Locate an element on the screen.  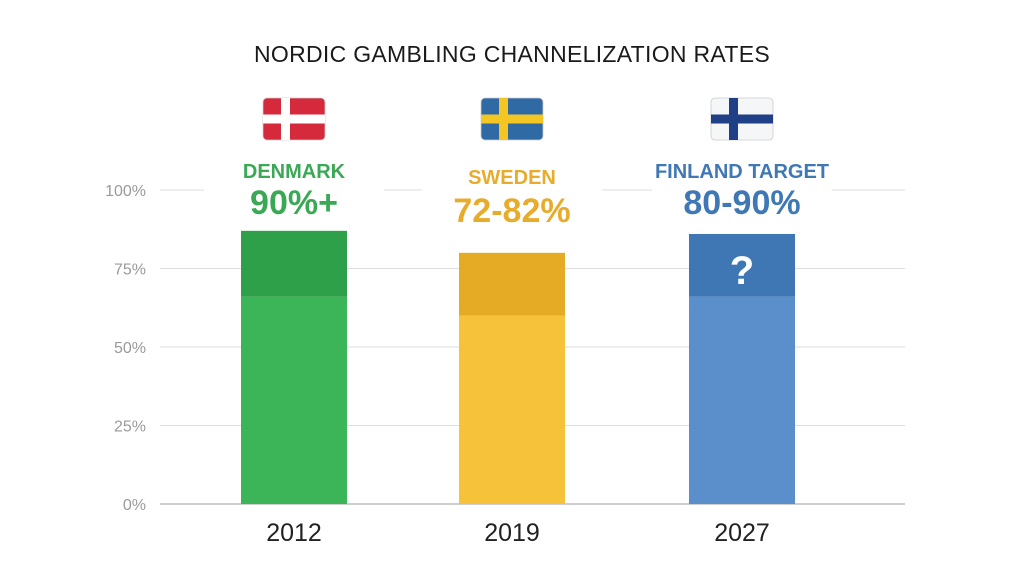
country-label: DENMARK is located at coordinates (294, 172).